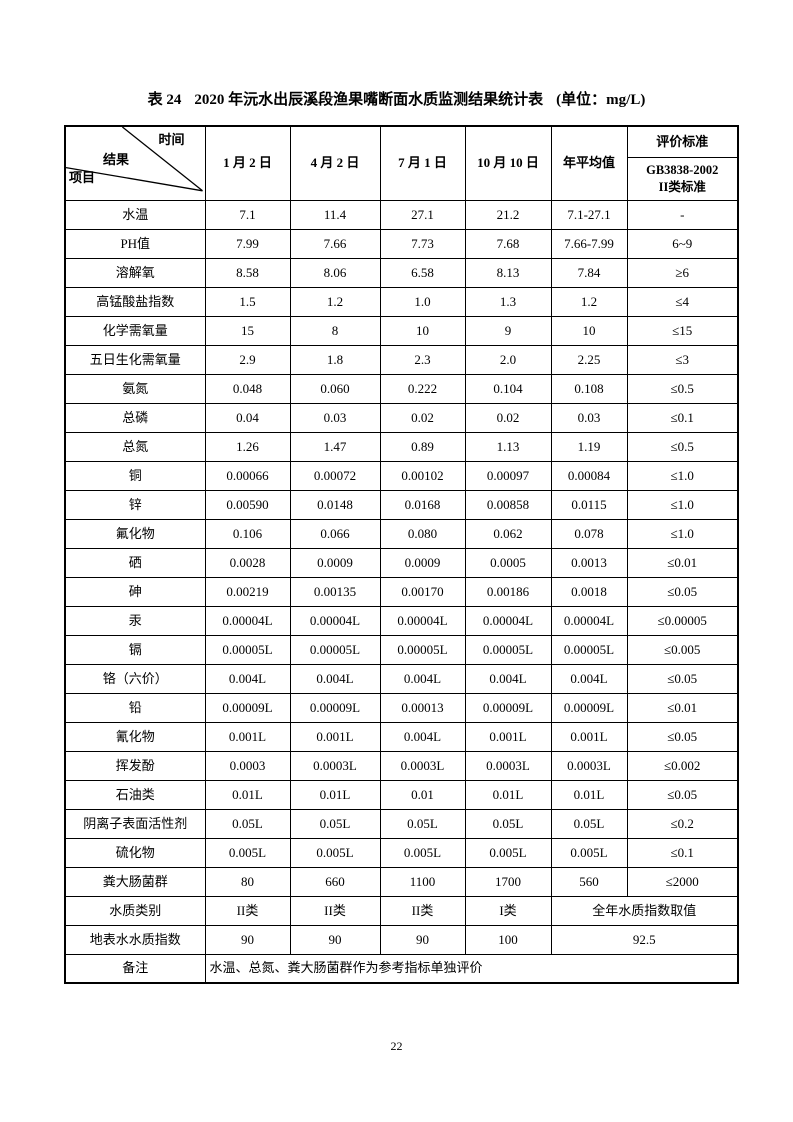 The width and height of the screenshot is (793, 1122). I want to click on value-cell: 0.108, so click(589, 388).